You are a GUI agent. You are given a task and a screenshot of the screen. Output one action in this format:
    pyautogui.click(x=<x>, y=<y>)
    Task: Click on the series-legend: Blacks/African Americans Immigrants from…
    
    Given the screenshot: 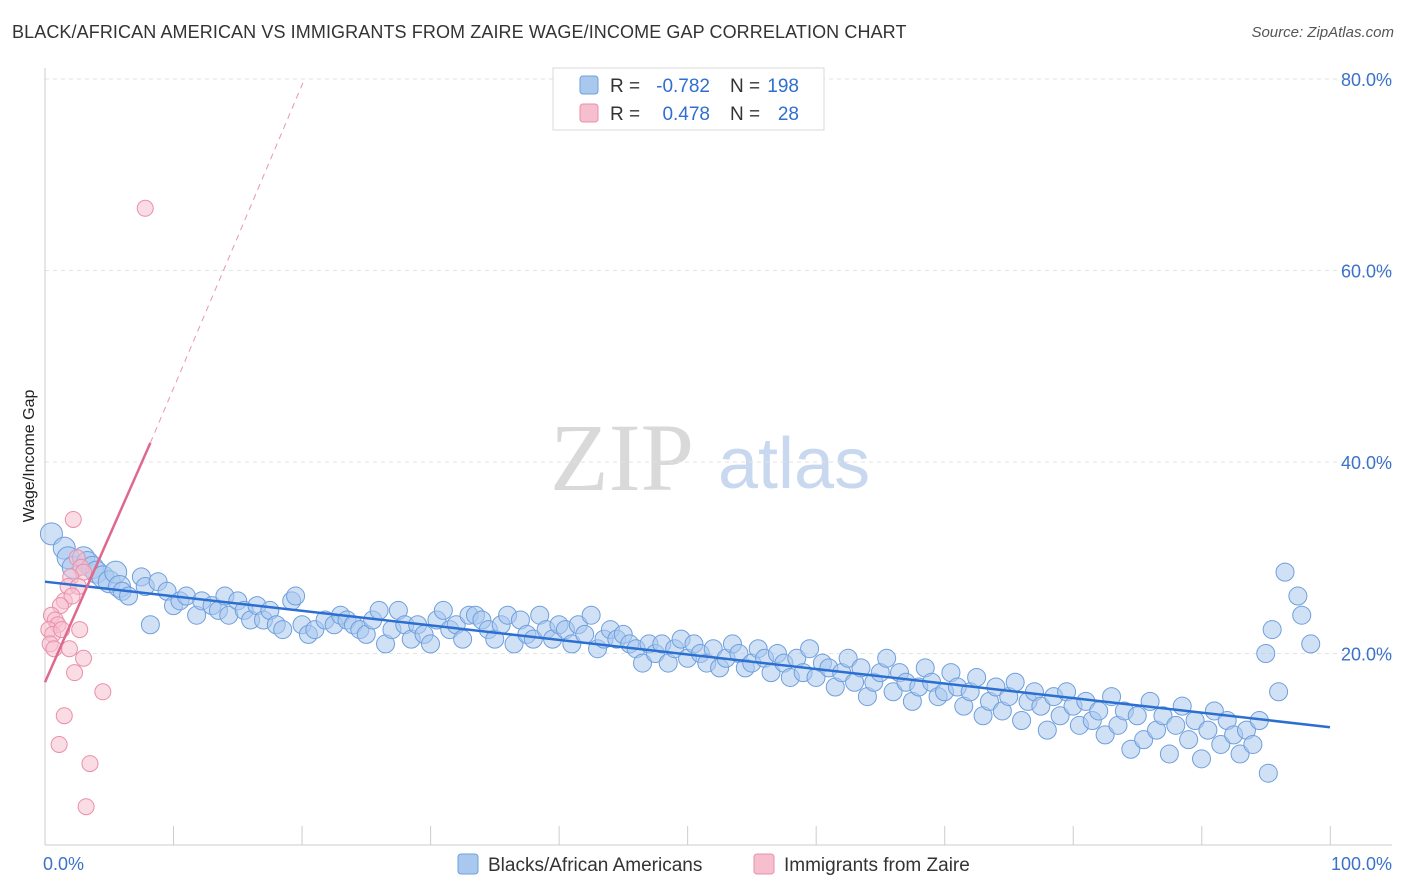 What is the action you would take?
    pyautogui.click(x=713, y=864)
    